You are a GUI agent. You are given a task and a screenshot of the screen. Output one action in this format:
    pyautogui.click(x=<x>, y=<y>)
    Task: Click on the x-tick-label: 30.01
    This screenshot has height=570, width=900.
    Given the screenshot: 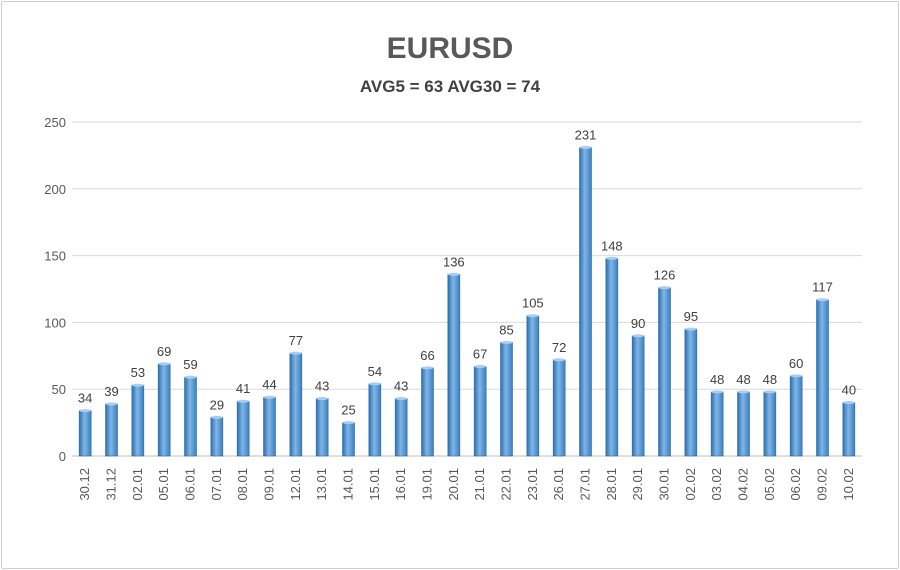 What is the action you would take?
    pyautogui.click(x=664, y=484)
    